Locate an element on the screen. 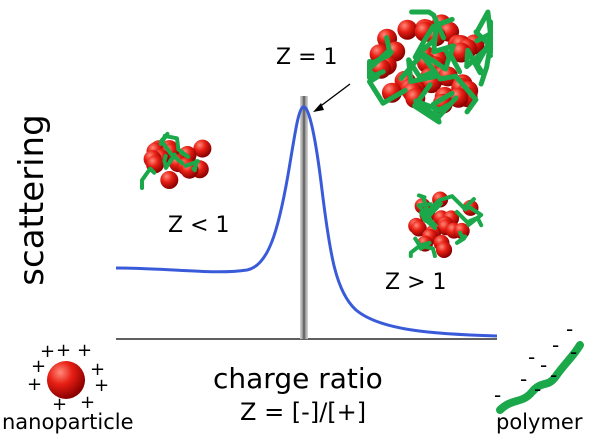 Image resolution: width=603 pixels, height=442 pixels. cluster-aggregate-icon is located at coordinates (430, 67).